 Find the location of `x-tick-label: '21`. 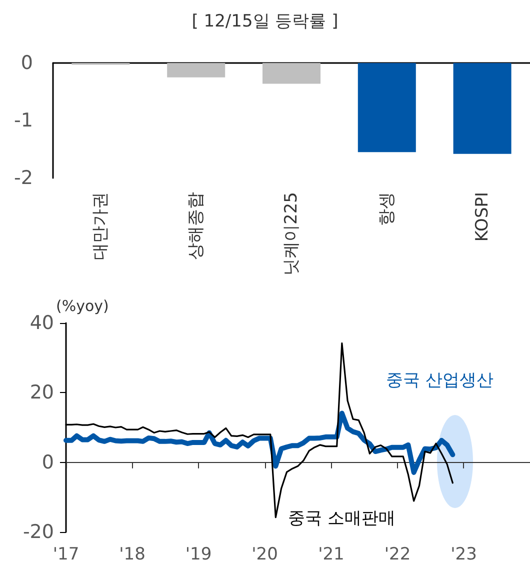

x-tick-label: '21 is located at coordinates (331, 554).